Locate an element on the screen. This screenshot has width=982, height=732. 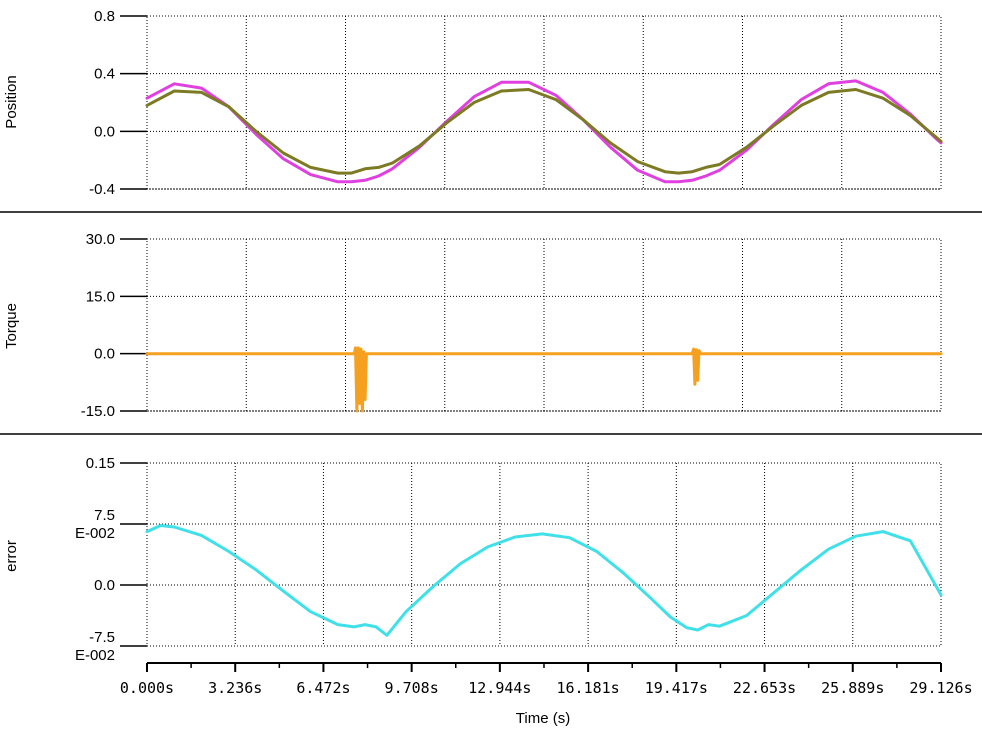
y-tick-label: 0.4 is located at coordinates (104, 74).